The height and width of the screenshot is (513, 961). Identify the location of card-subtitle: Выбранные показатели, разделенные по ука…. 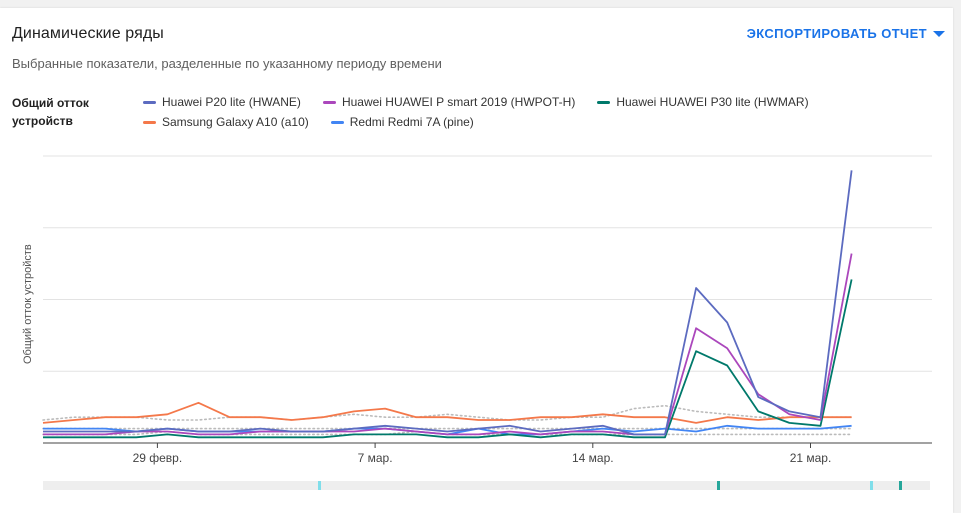
(227, 63).